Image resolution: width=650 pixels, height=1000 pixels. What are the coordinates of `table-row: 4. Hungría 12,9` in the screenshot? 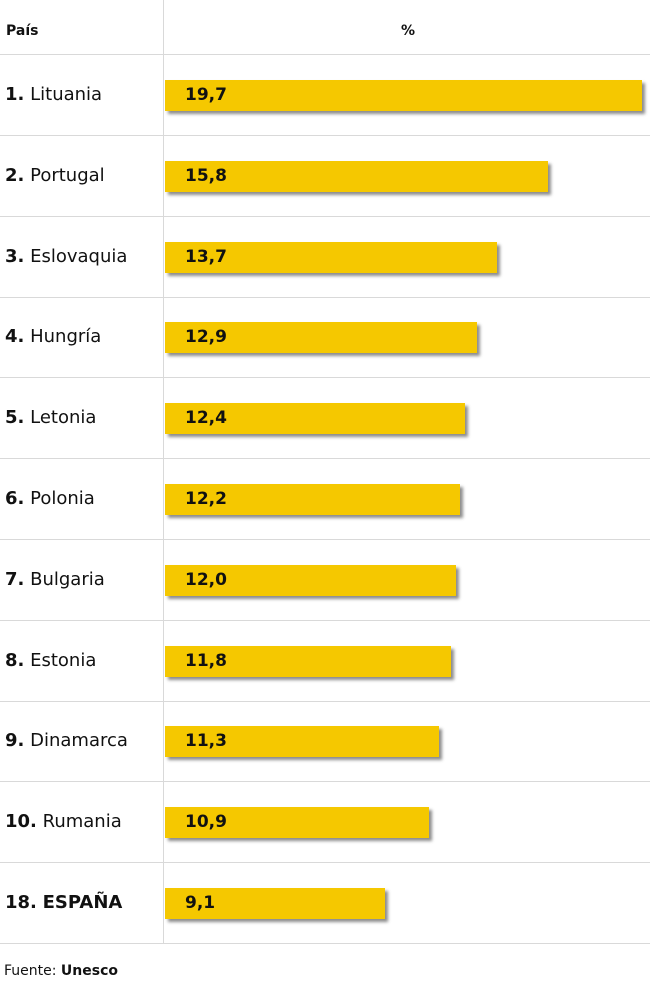 It's located at (325, 338).